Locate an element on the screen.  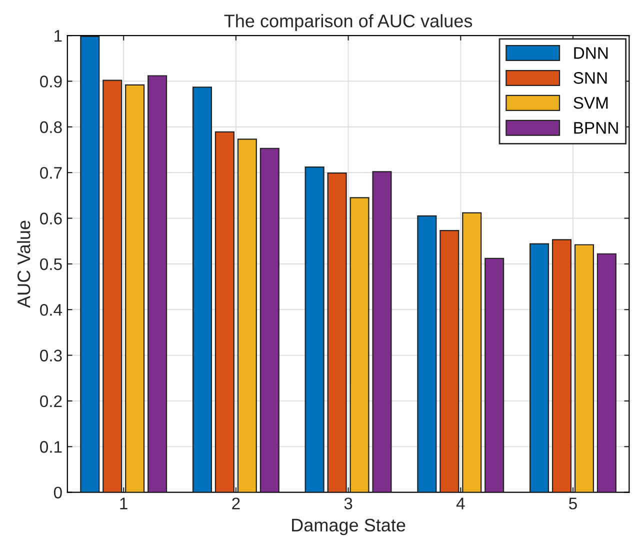
x-axis-title: Damage State is located at coordinates (349, 527).